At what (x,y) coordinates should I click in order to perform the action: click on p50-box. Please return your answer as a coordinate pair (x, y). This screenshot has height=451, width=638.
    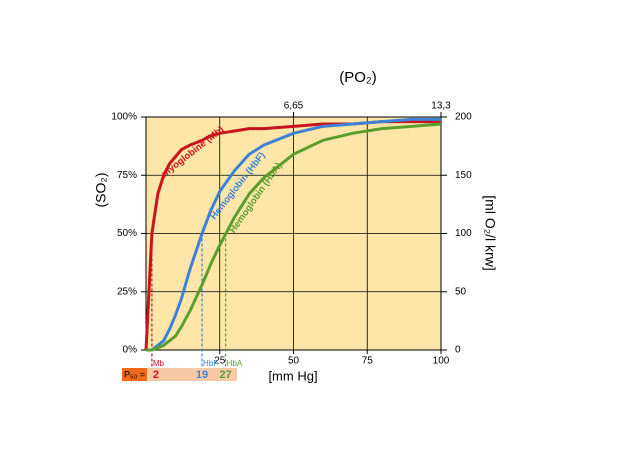
    Looking at the image, I should click on (134, 374).